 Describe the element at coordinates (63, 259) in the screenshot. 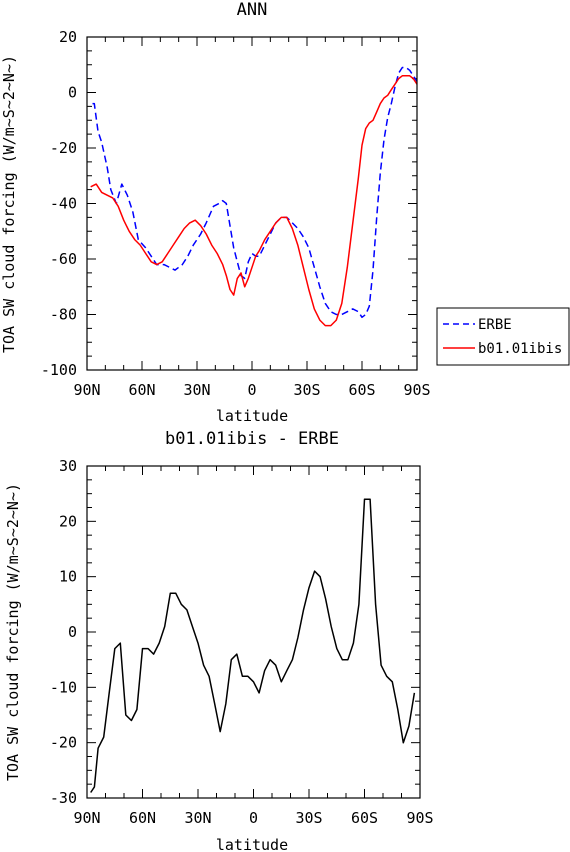

I see `y-tick-label: -60` at that location.